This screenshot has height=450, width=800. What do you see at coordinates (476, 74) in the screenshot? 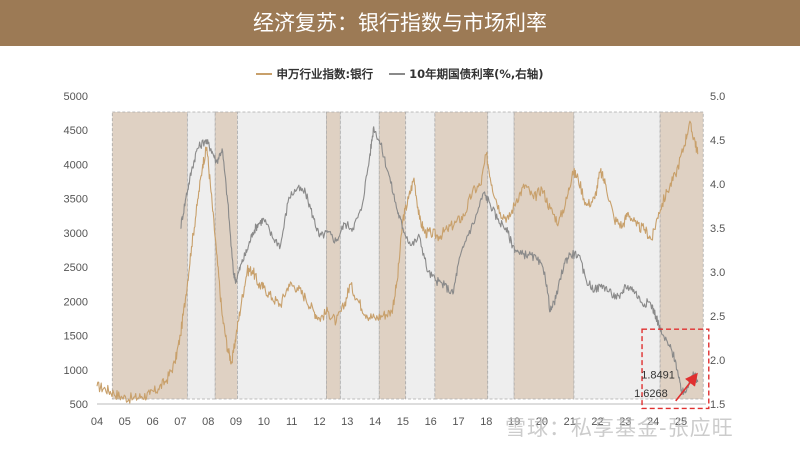
I see `legend-label-bond-yield: 10年期国债利率(%,右轴)` at bounding box center [476, 74].